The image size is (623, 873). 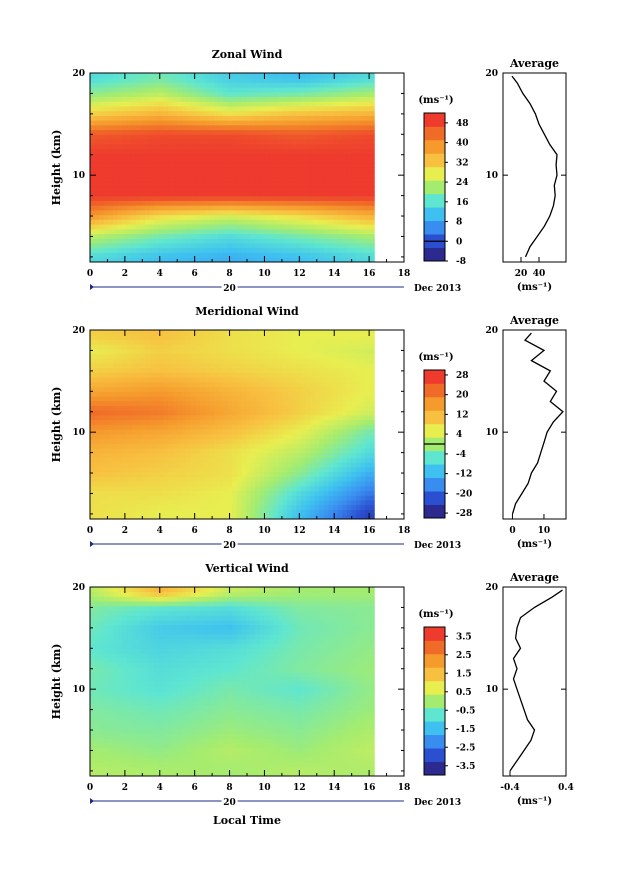 What do you see at coordinates (462, 124) in the screenshot?
I see `colorbar-tick-label: 48` at bounding box center [462, 124].